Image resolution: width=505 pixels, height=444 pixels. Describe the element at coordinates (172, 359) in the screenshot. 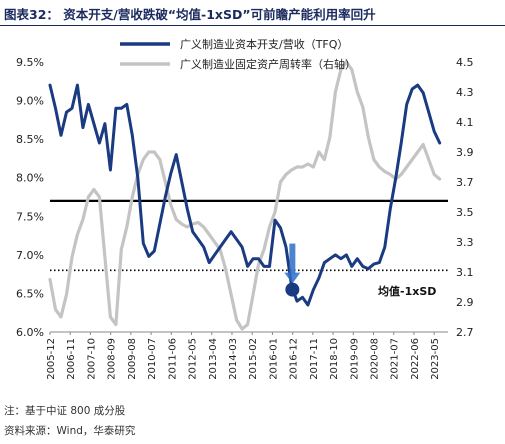

I see `x-tick-label: 2011-06` at that location.